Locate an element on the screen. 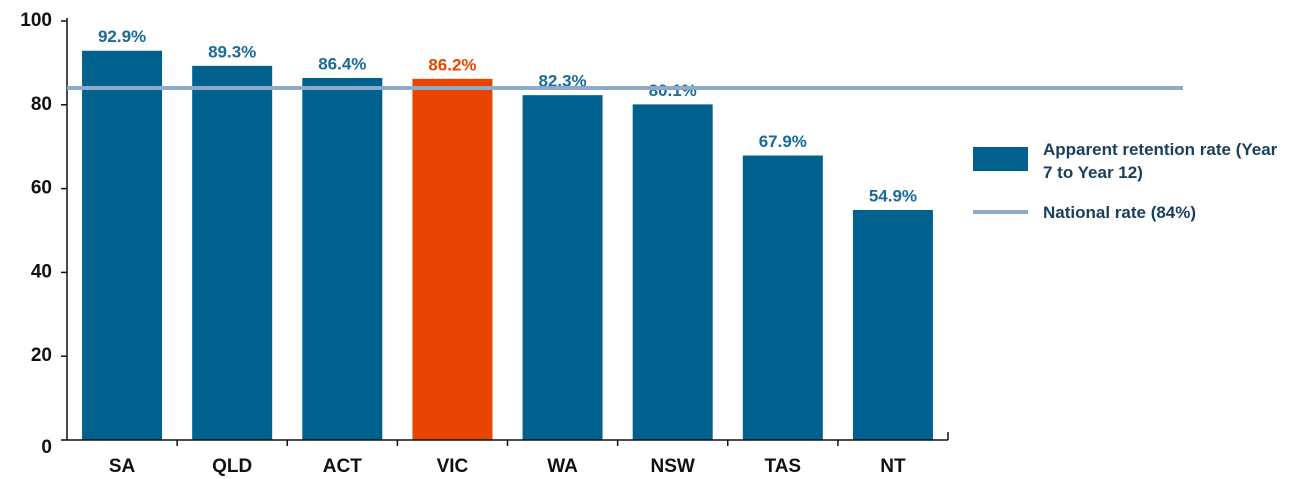 This screenshot has width=1290, height=479. x-tick-label: QLD is located at coordinates (232, 466).